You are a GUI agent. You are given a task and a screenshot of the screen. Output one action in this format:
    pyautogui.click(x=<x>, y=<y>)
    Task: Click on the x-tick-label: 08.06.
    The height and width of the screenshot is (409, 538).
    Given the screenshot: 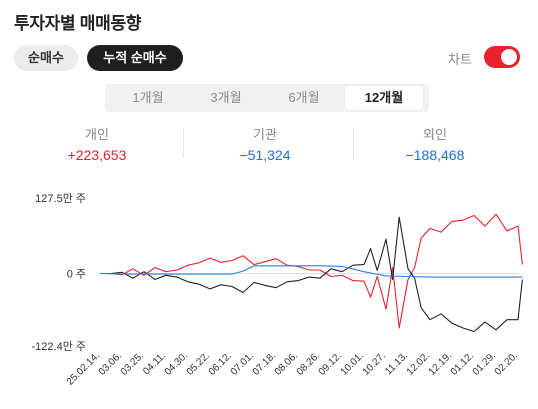 What is the action you would take?
    pyautogui.click(x=286, y=363)
    